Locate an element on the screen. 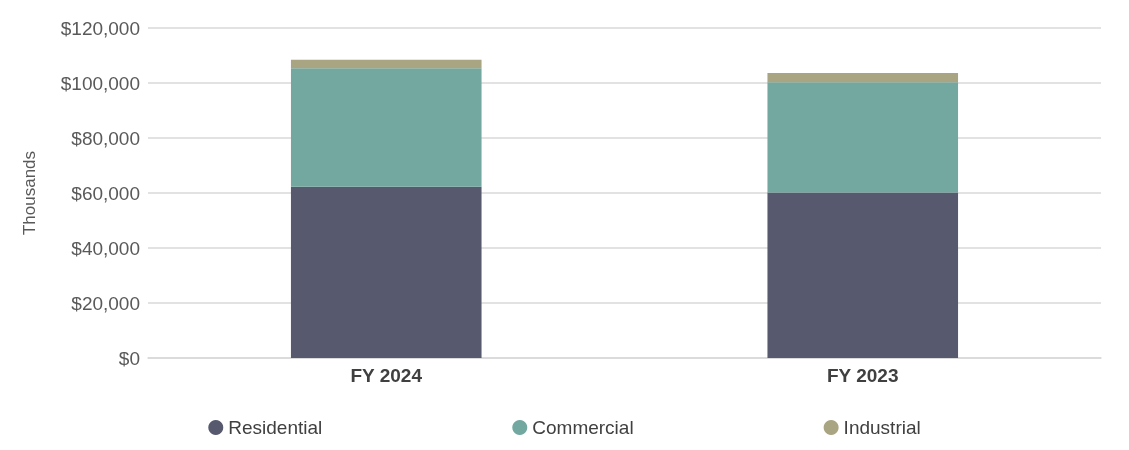 This screenshot has width=1129, height=450. y-tick-label: $40,000 is located at coordinates (105, 248).